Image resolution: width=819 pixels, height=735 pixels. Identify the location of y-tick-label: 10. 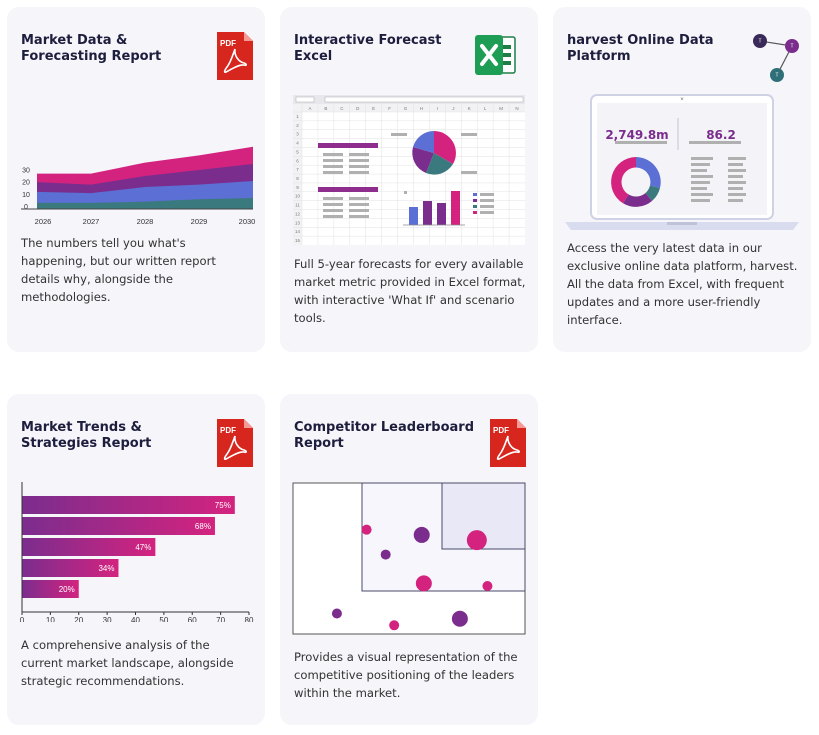
(26, 195).